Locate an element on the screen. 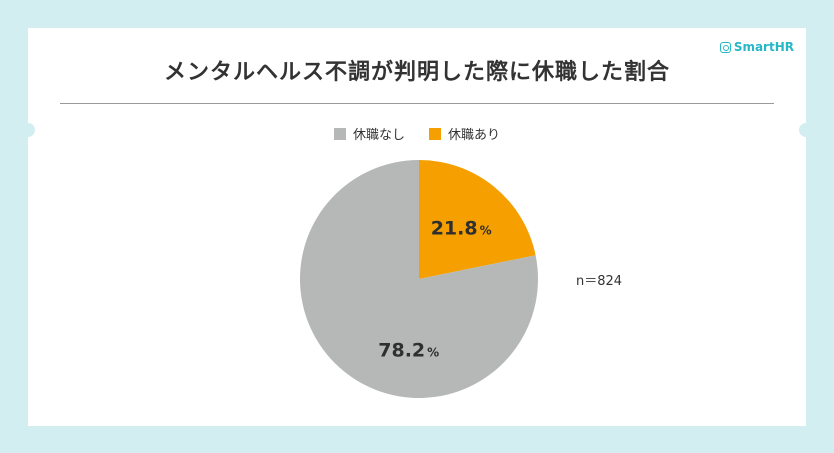 The height and width of the screenshot is (453, 834). card-notch-right is located at coordinates (806, 130).